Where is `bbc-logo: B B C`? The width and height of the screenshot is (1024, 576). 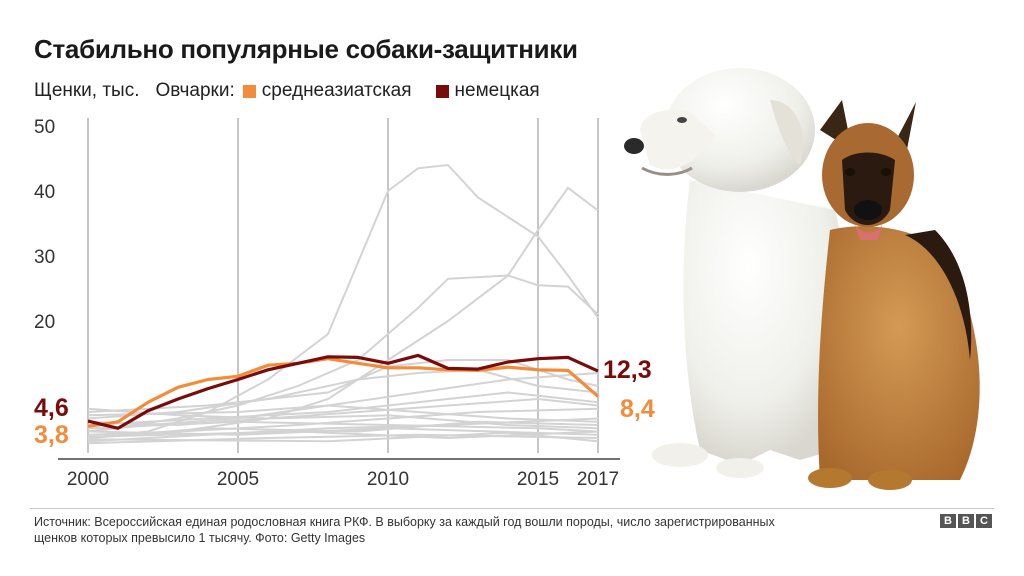 bbc-logo: B B C is located at coordinates (966, 521).